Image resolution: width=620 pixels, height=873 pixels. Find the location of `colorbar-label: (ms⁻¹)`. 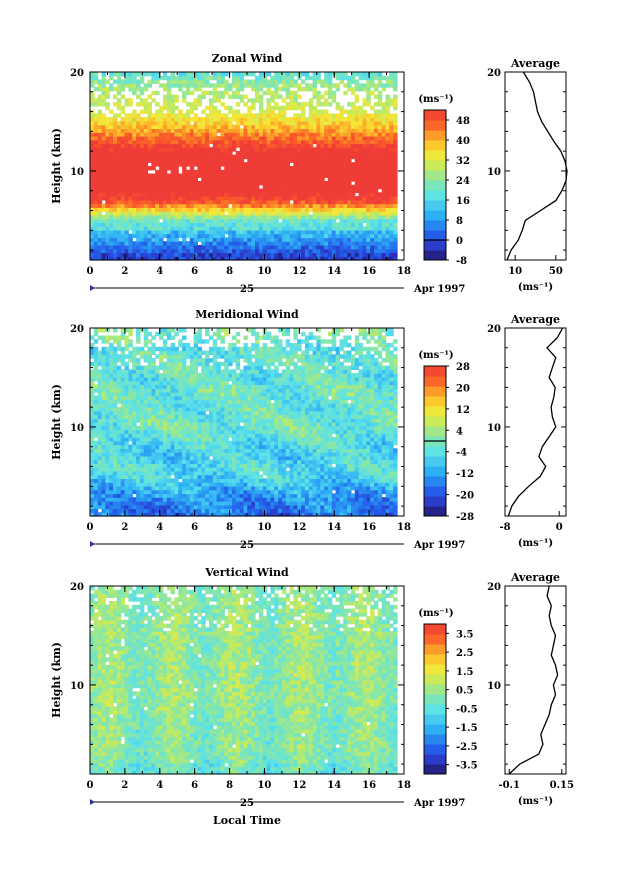

colorbar-label: (ms⁻¹) is located at coordinates (435, 99).